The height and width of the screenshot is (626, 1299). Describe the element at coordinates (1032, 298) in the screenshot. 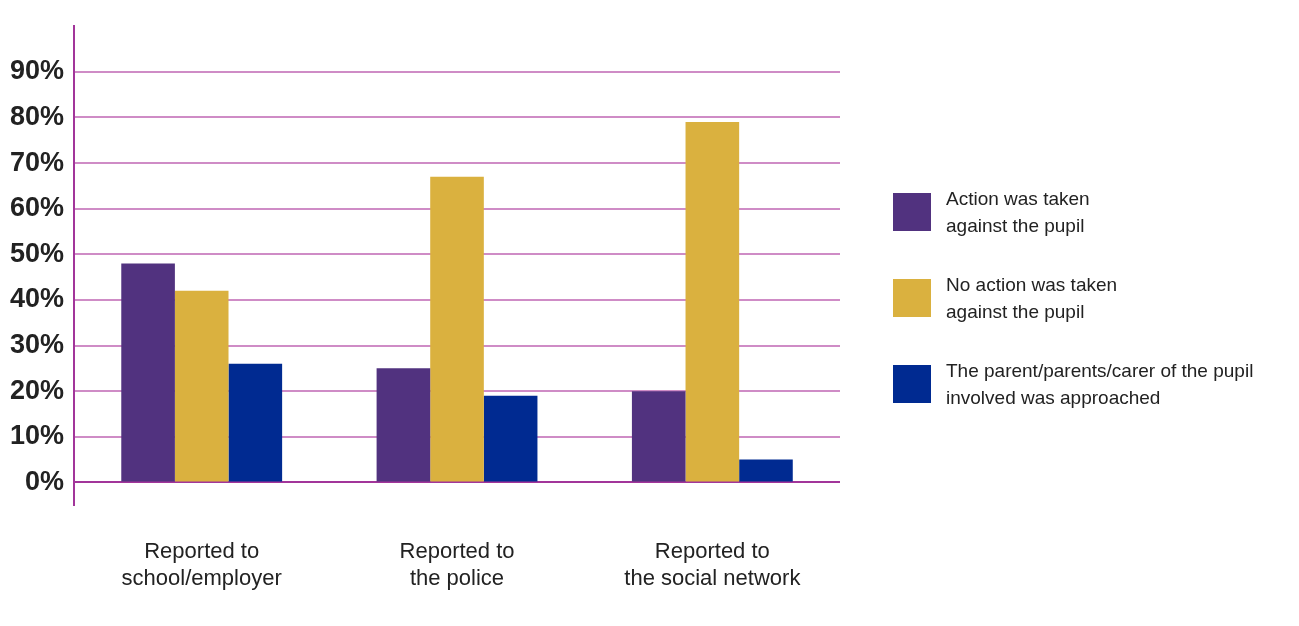

I see `legend-label: No action was taken against the pupil` at that location.